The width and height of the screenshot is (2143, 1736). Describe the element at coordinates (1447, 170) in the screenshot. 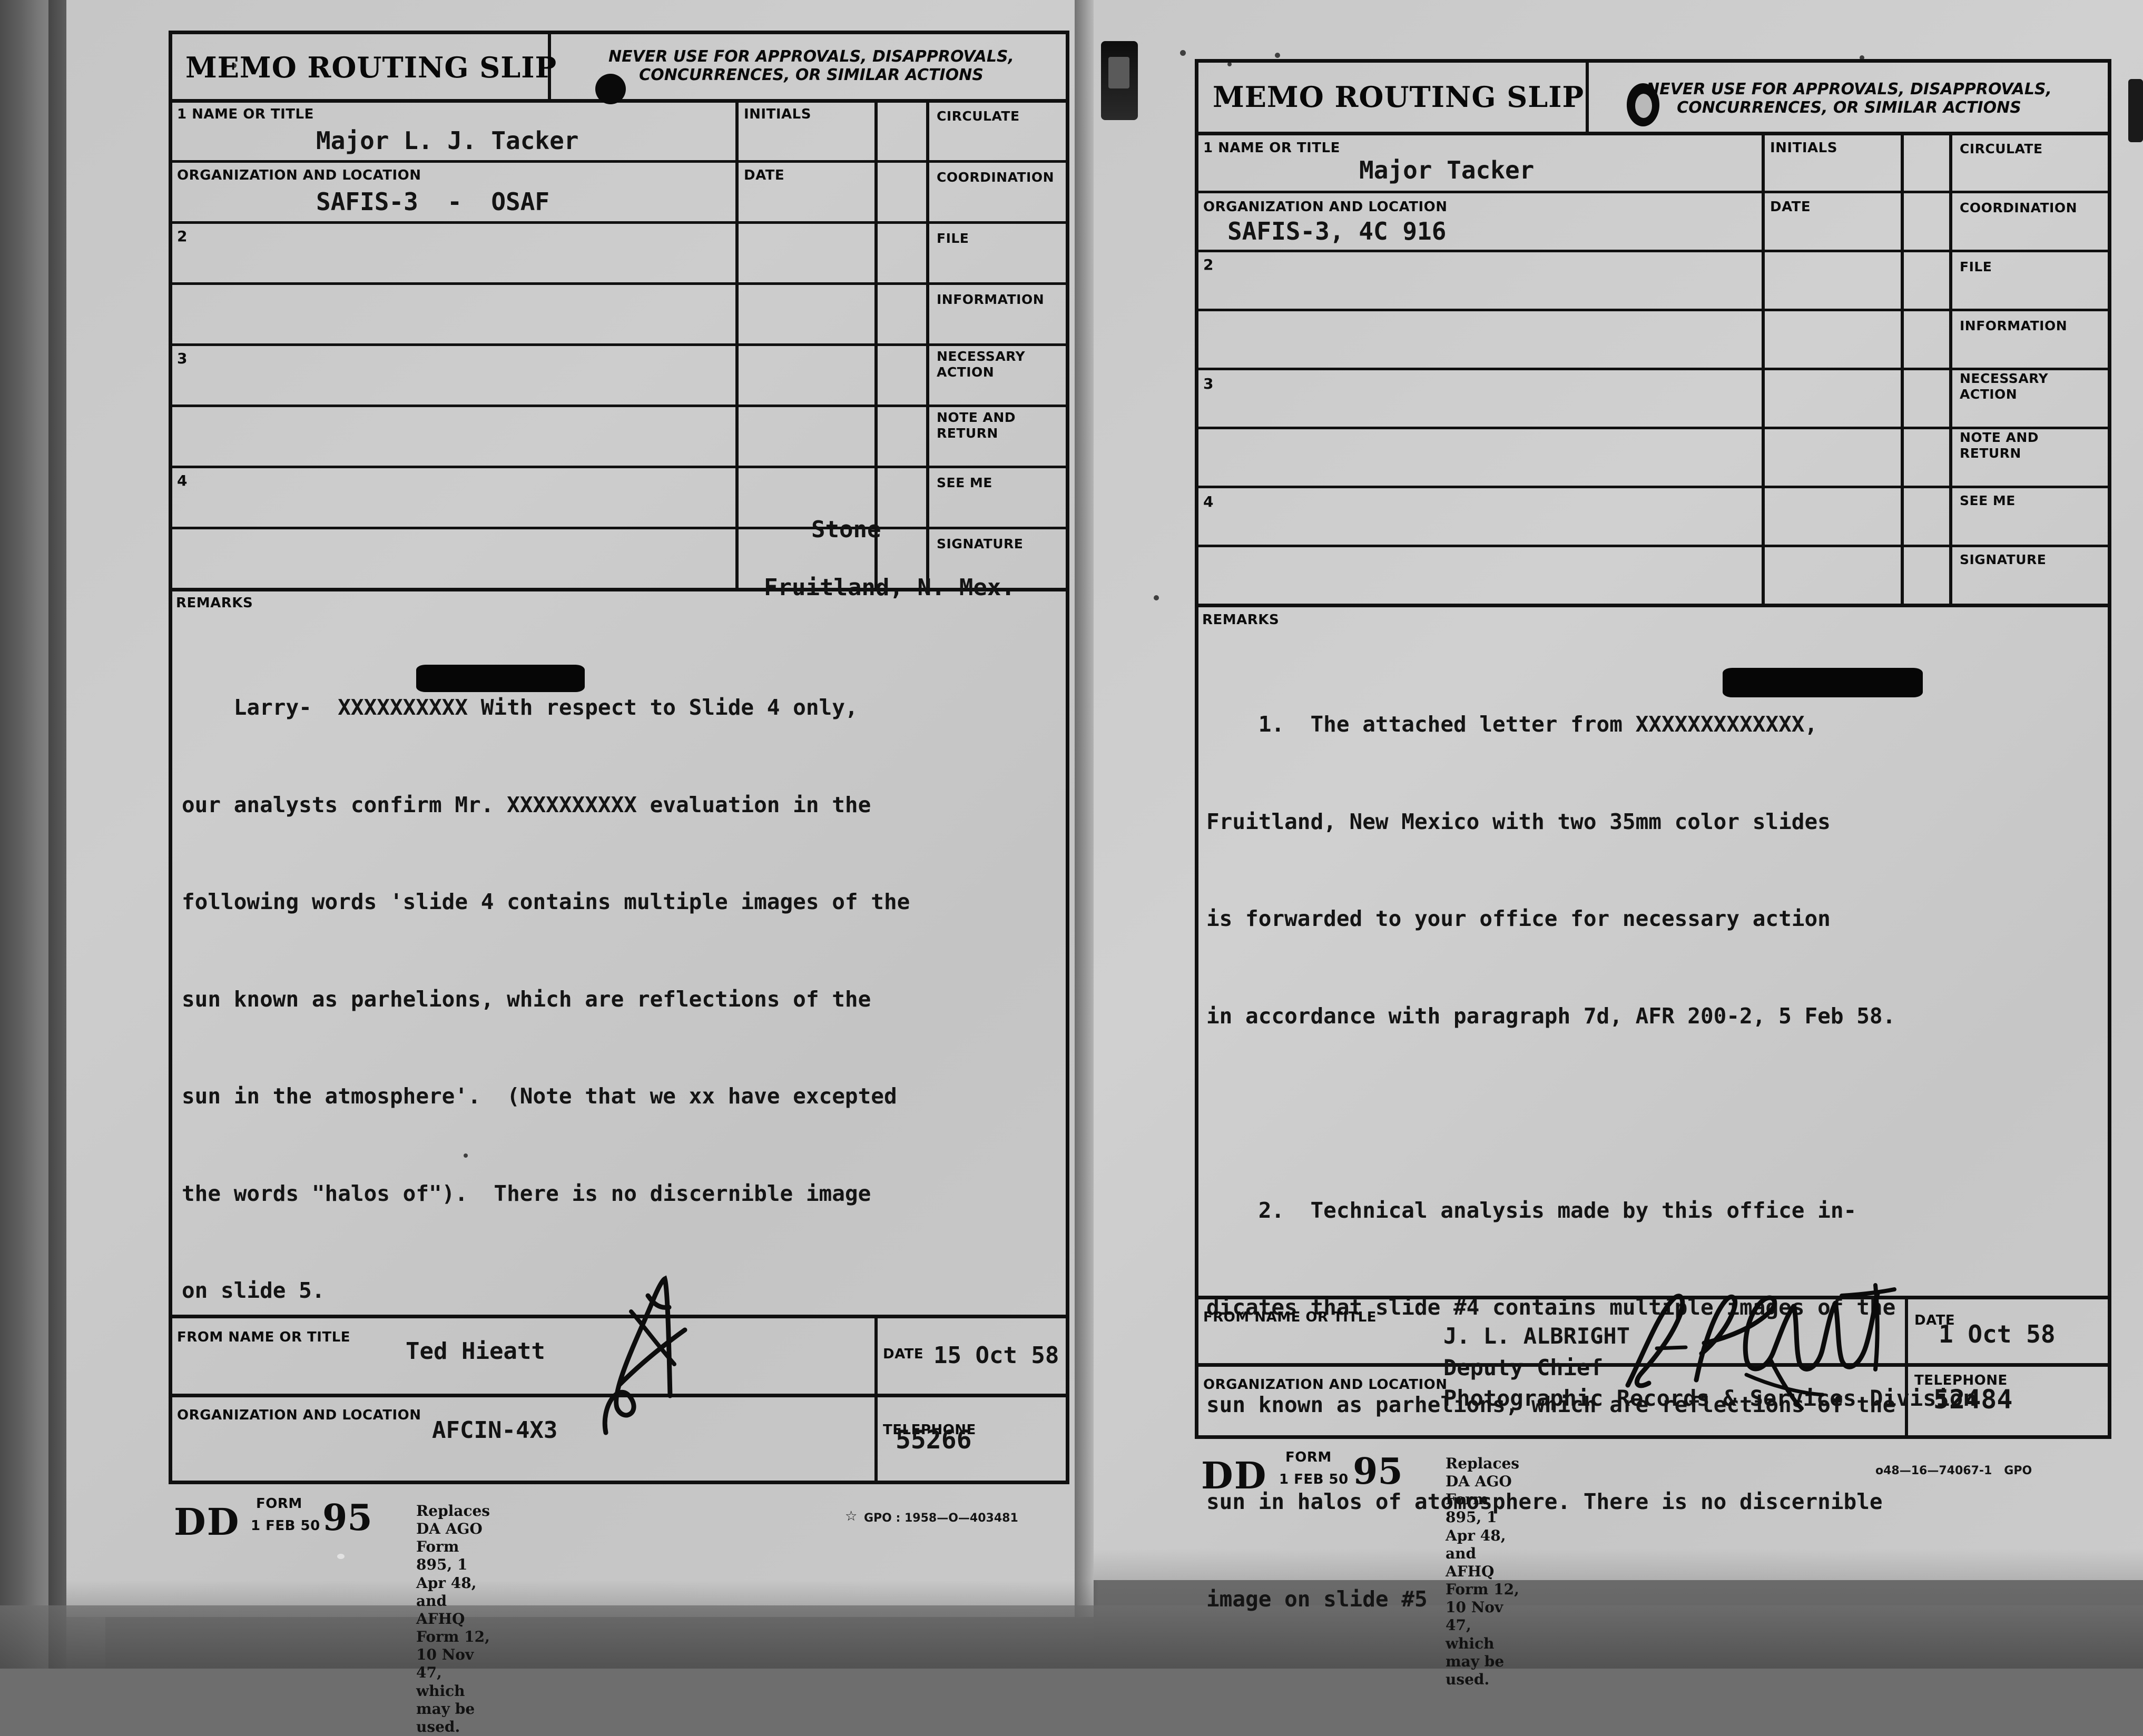

I see `value-name-or-title: Major Tacker` at that location.